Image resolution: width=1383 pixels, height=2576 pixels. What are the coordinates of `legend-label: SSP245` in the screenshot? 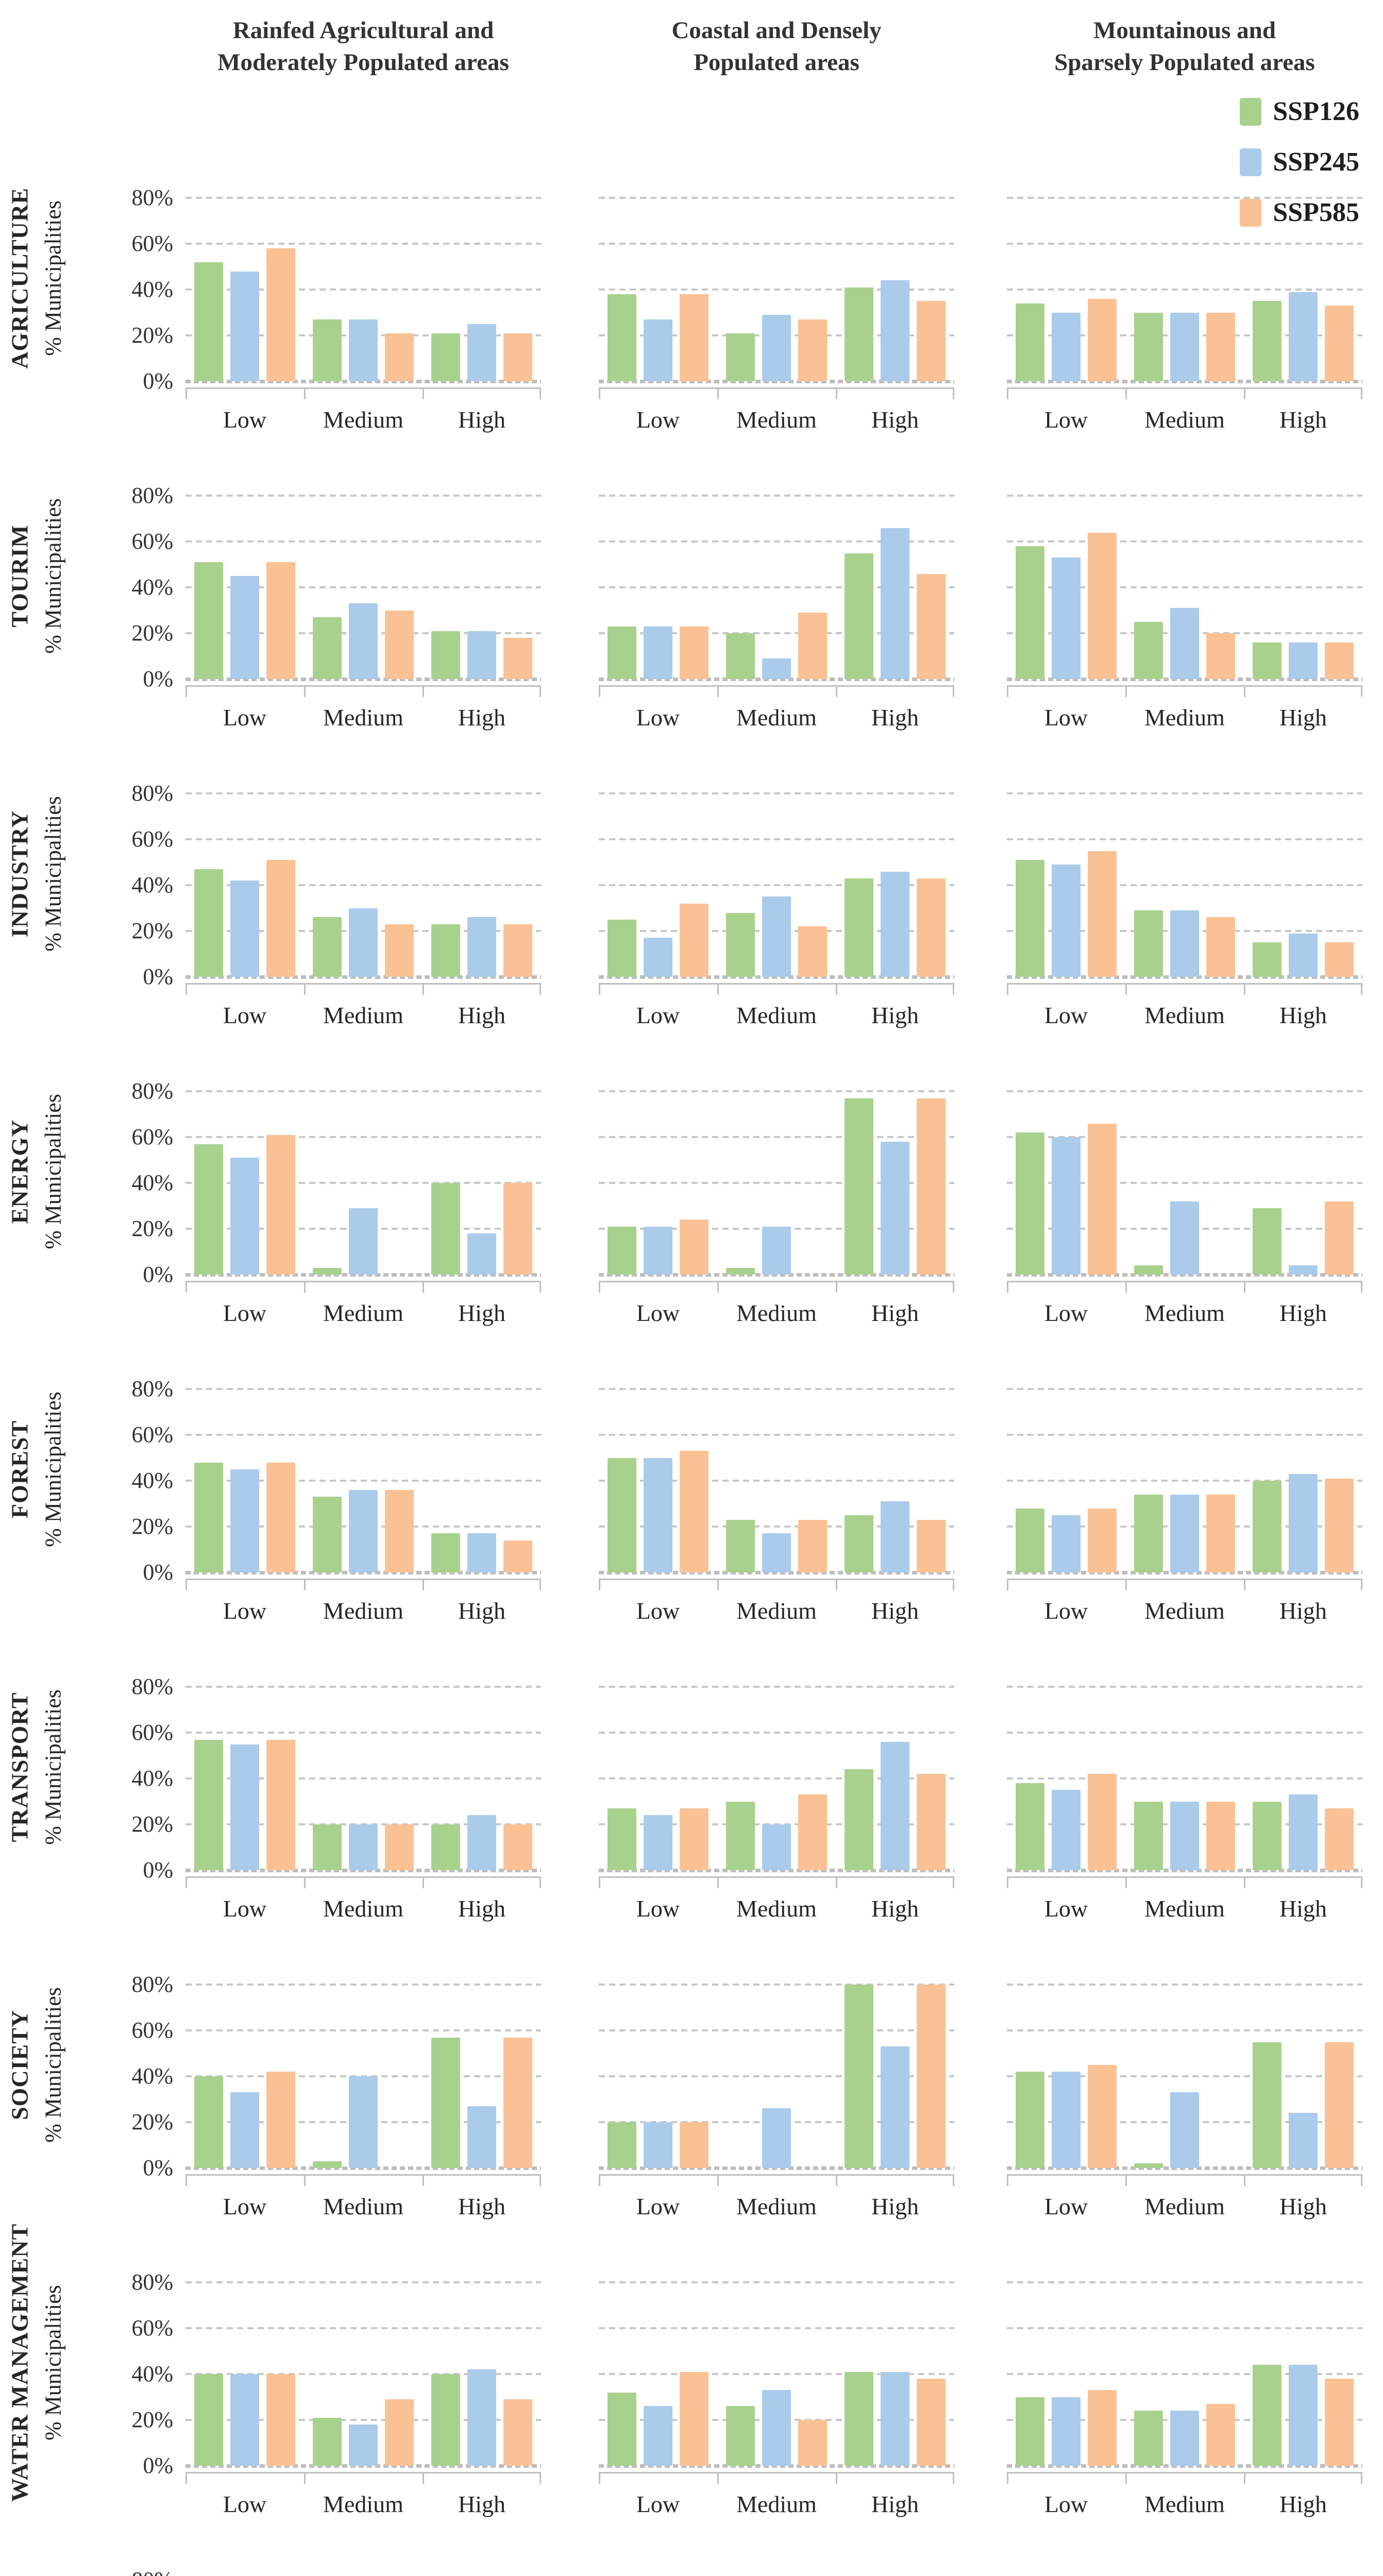 It's located at (1316, 162).